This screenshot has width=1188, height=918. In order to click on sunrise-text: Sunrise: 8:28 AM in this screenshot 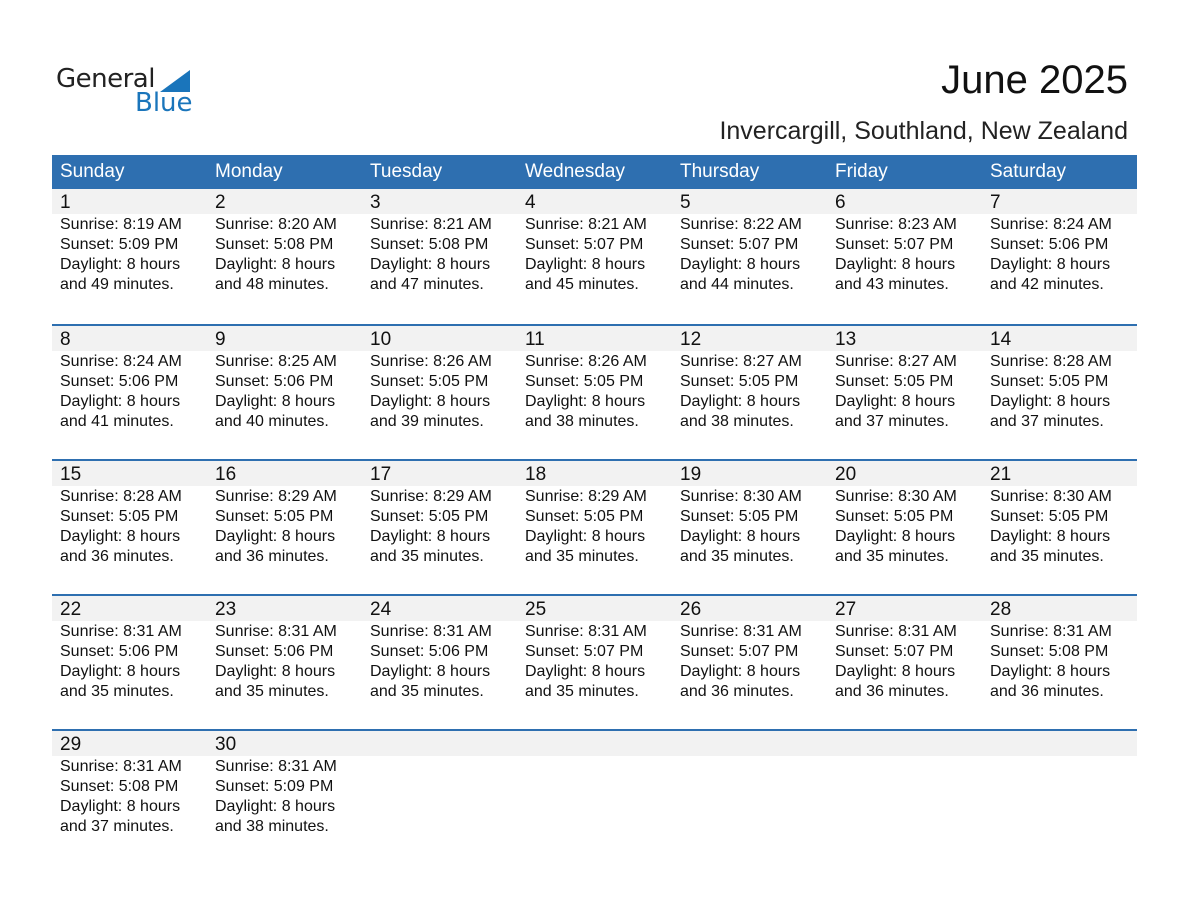, I will do `click(121, 496)`.